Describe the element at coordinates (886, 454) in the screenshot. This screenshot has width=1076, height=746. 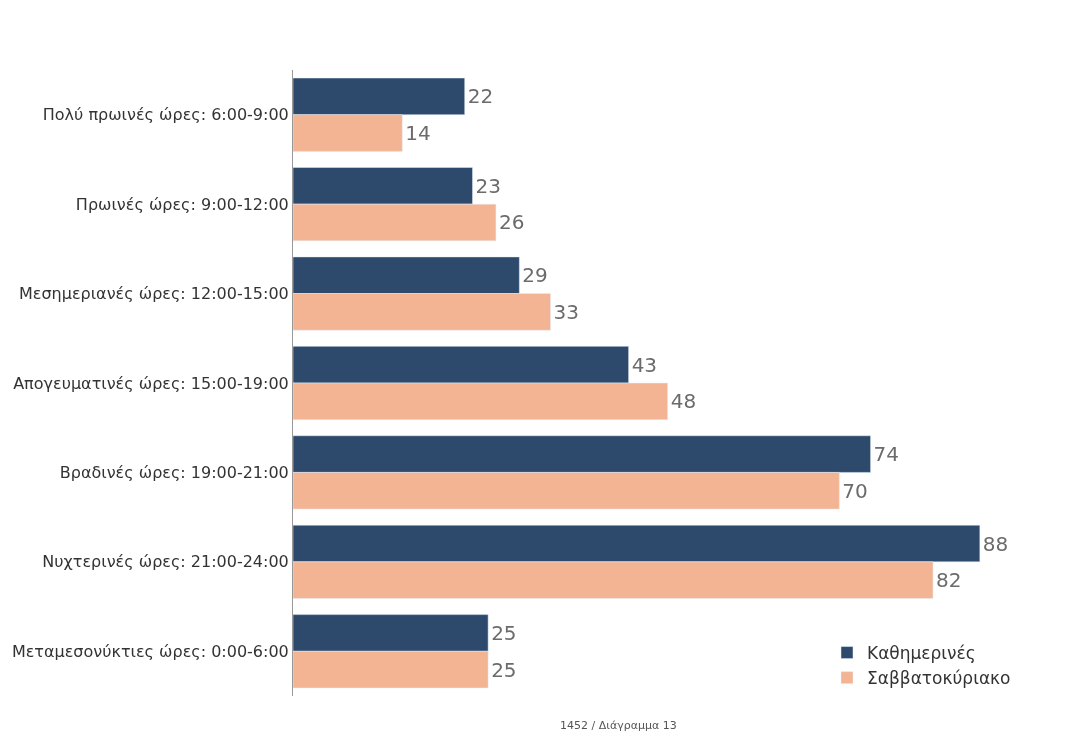
I see `data-label: 74` at that location.